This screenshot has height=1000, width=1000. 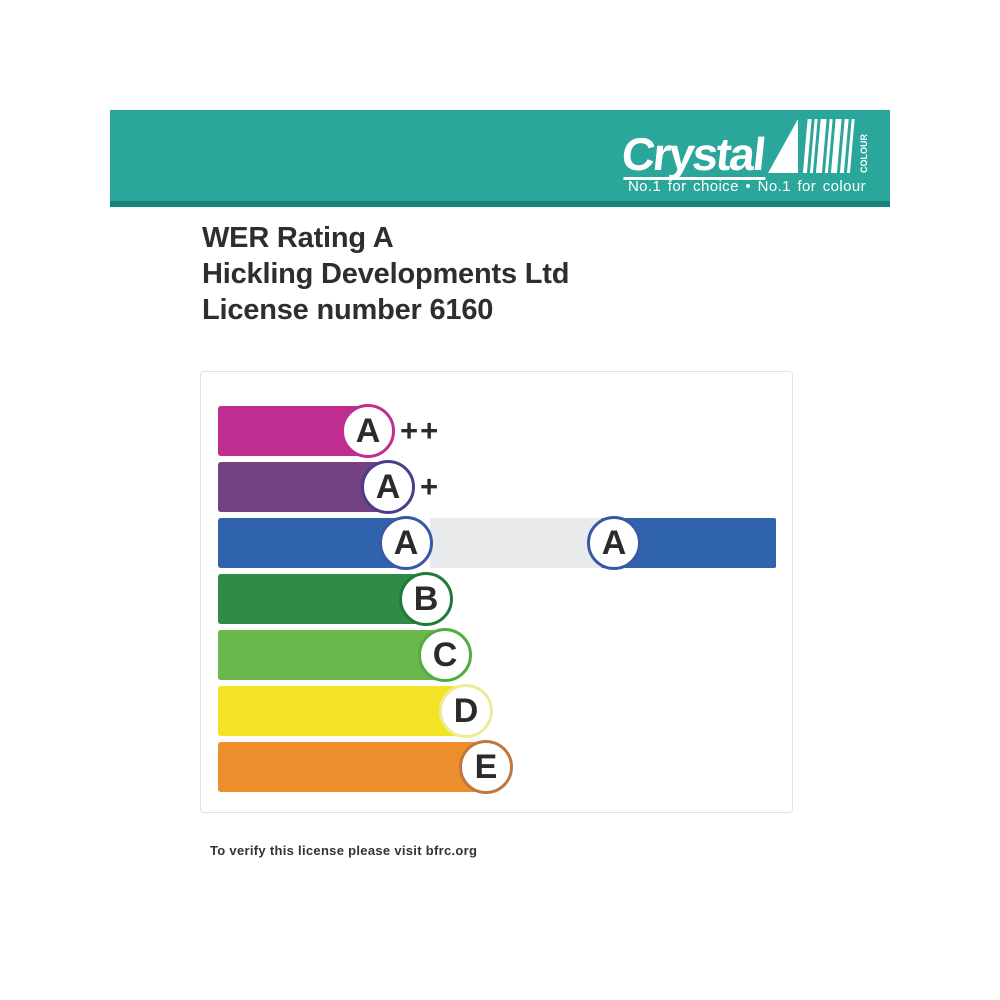 What do you see at coordinates (298, 238) in the screenshot?
I see `wer-rating-line: WER Rating A` at bounding box center [298, 238].